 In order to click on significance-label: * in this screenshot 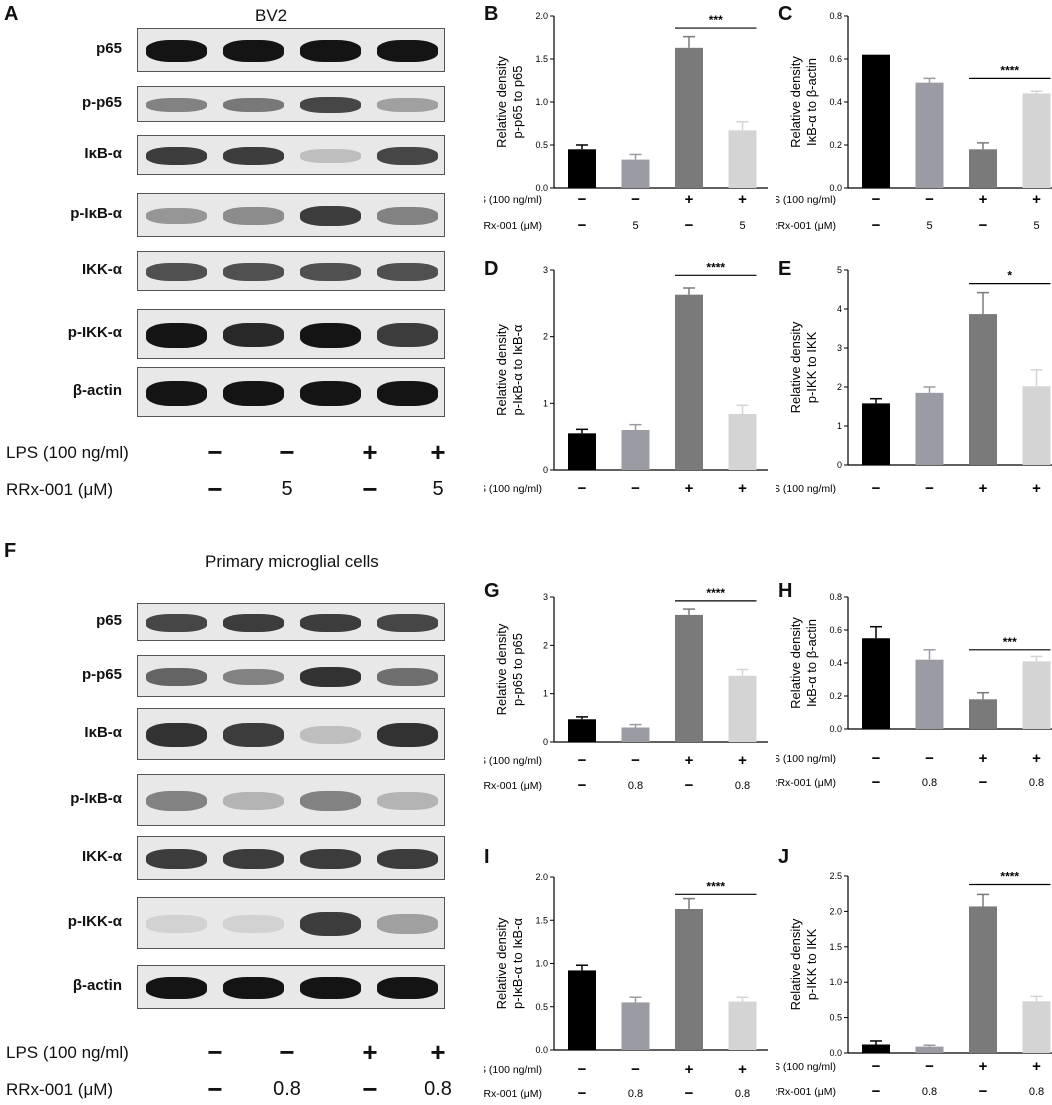, I will do `click(1009, 276)`.